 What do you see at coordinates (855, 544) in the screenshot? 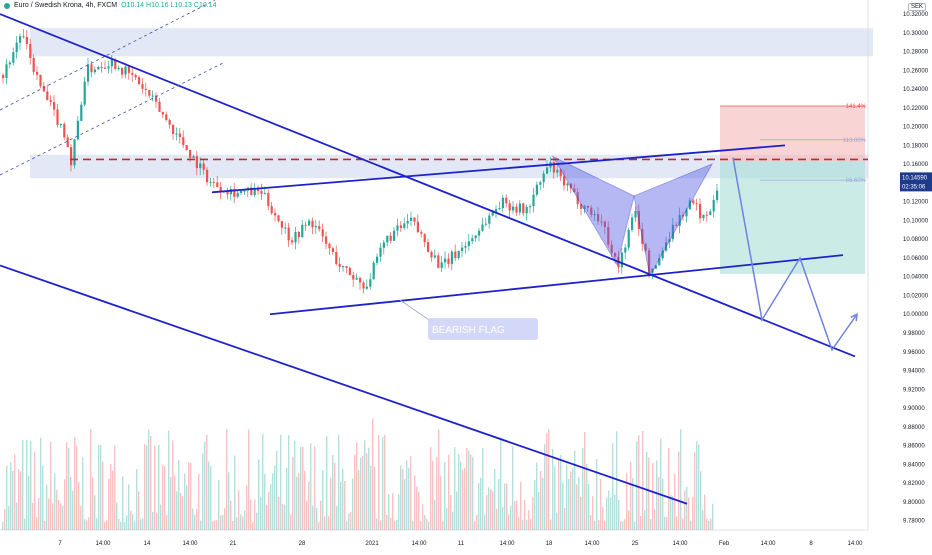
I see `time-tick-label: 14:00` at bounding box center [855, 544].